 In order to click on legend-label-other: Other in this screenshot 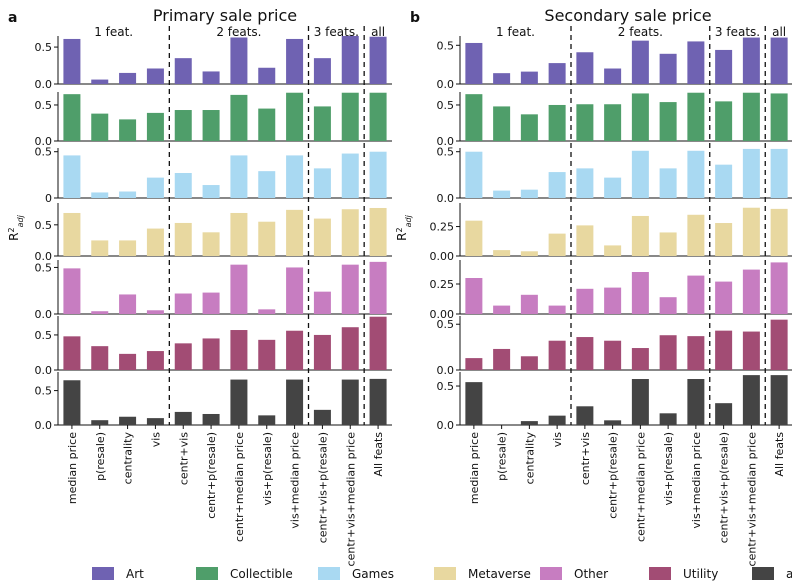, I will do `click(591, 574)`.